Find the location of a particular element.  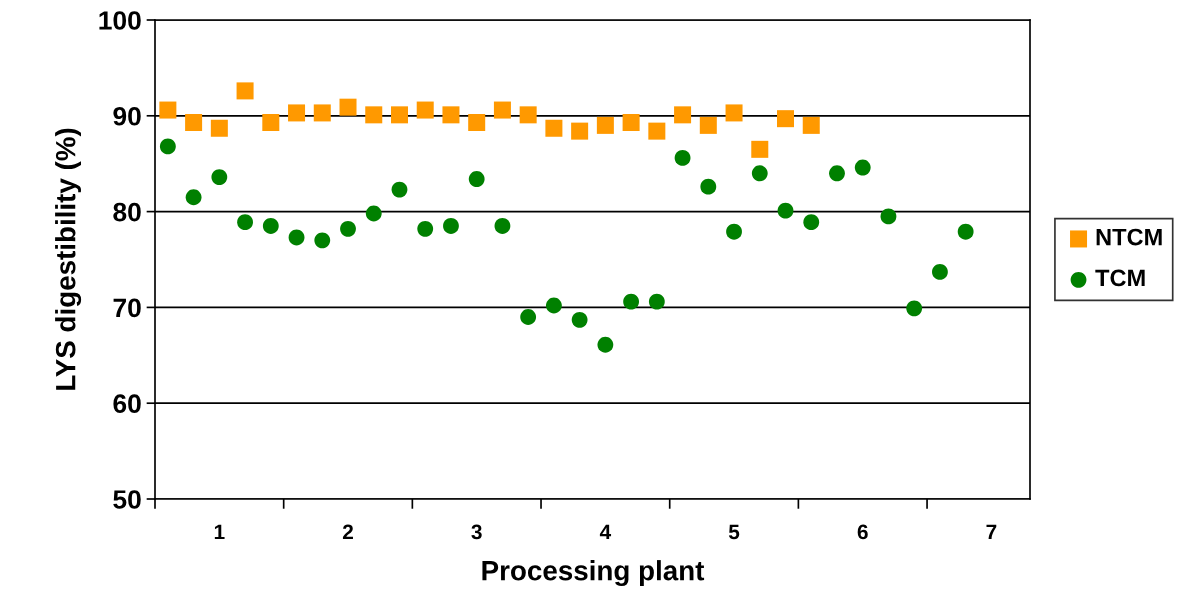

y-tick-label: 60 is located at coordinates (127, 404).